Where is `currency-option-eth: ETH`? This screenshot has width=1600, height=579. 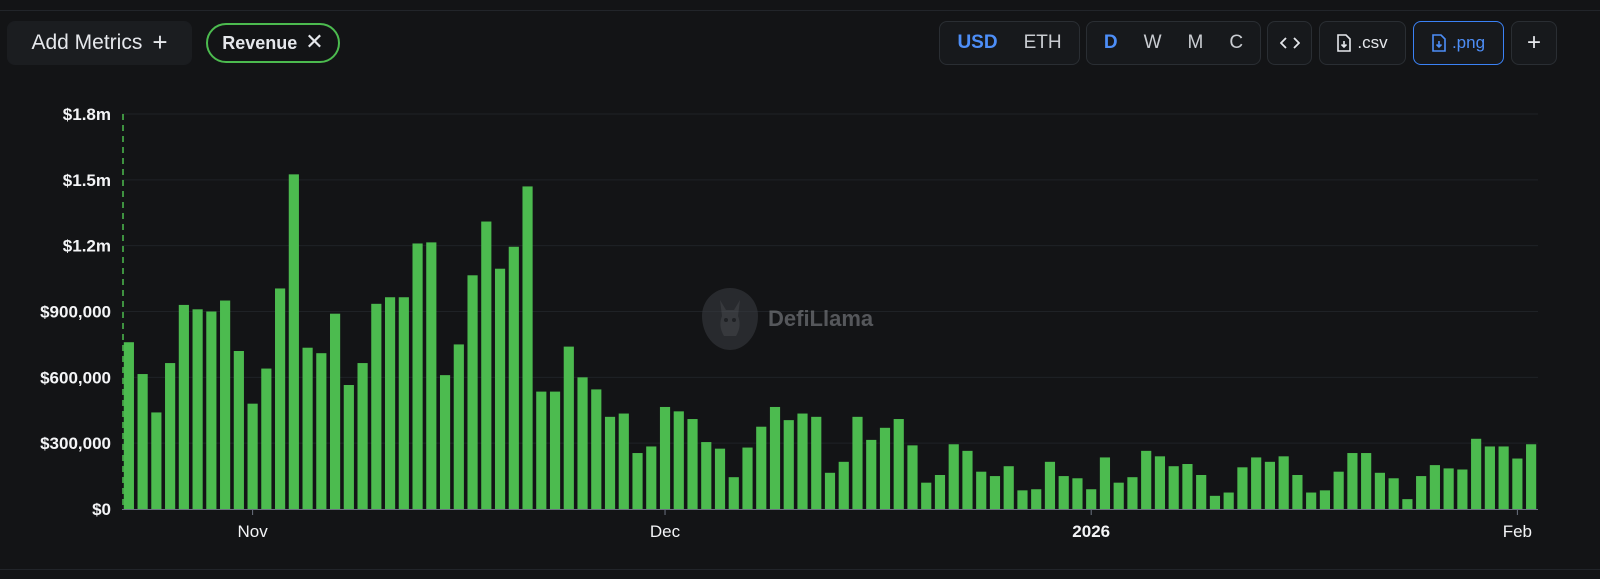
currency-option-eth: ETH is located at coordinates (1042, 42).